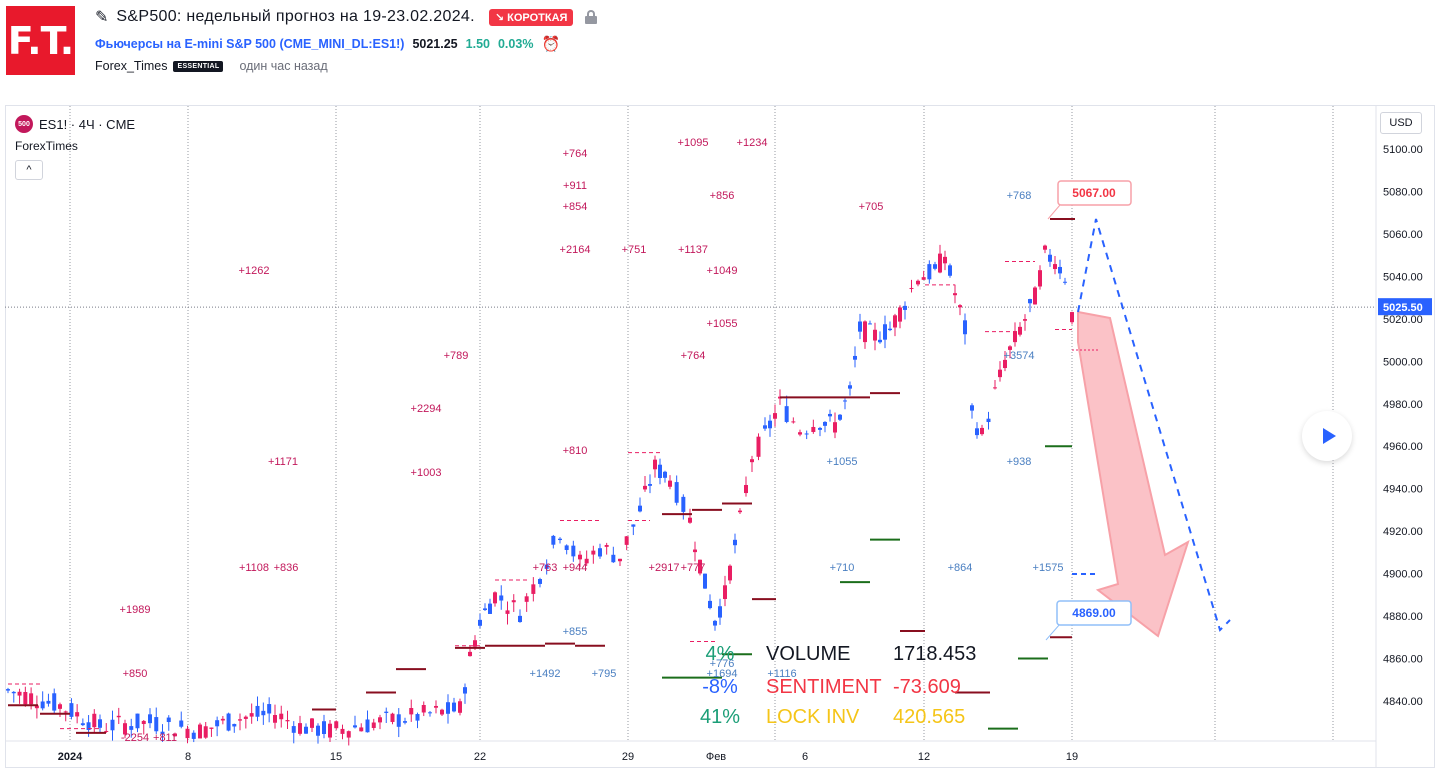 The width and height of the screenshot is (1439, 774). Describe the element at coordinates (1401, 123) in the screenshot. I see `currency-selector: USD` at that location.